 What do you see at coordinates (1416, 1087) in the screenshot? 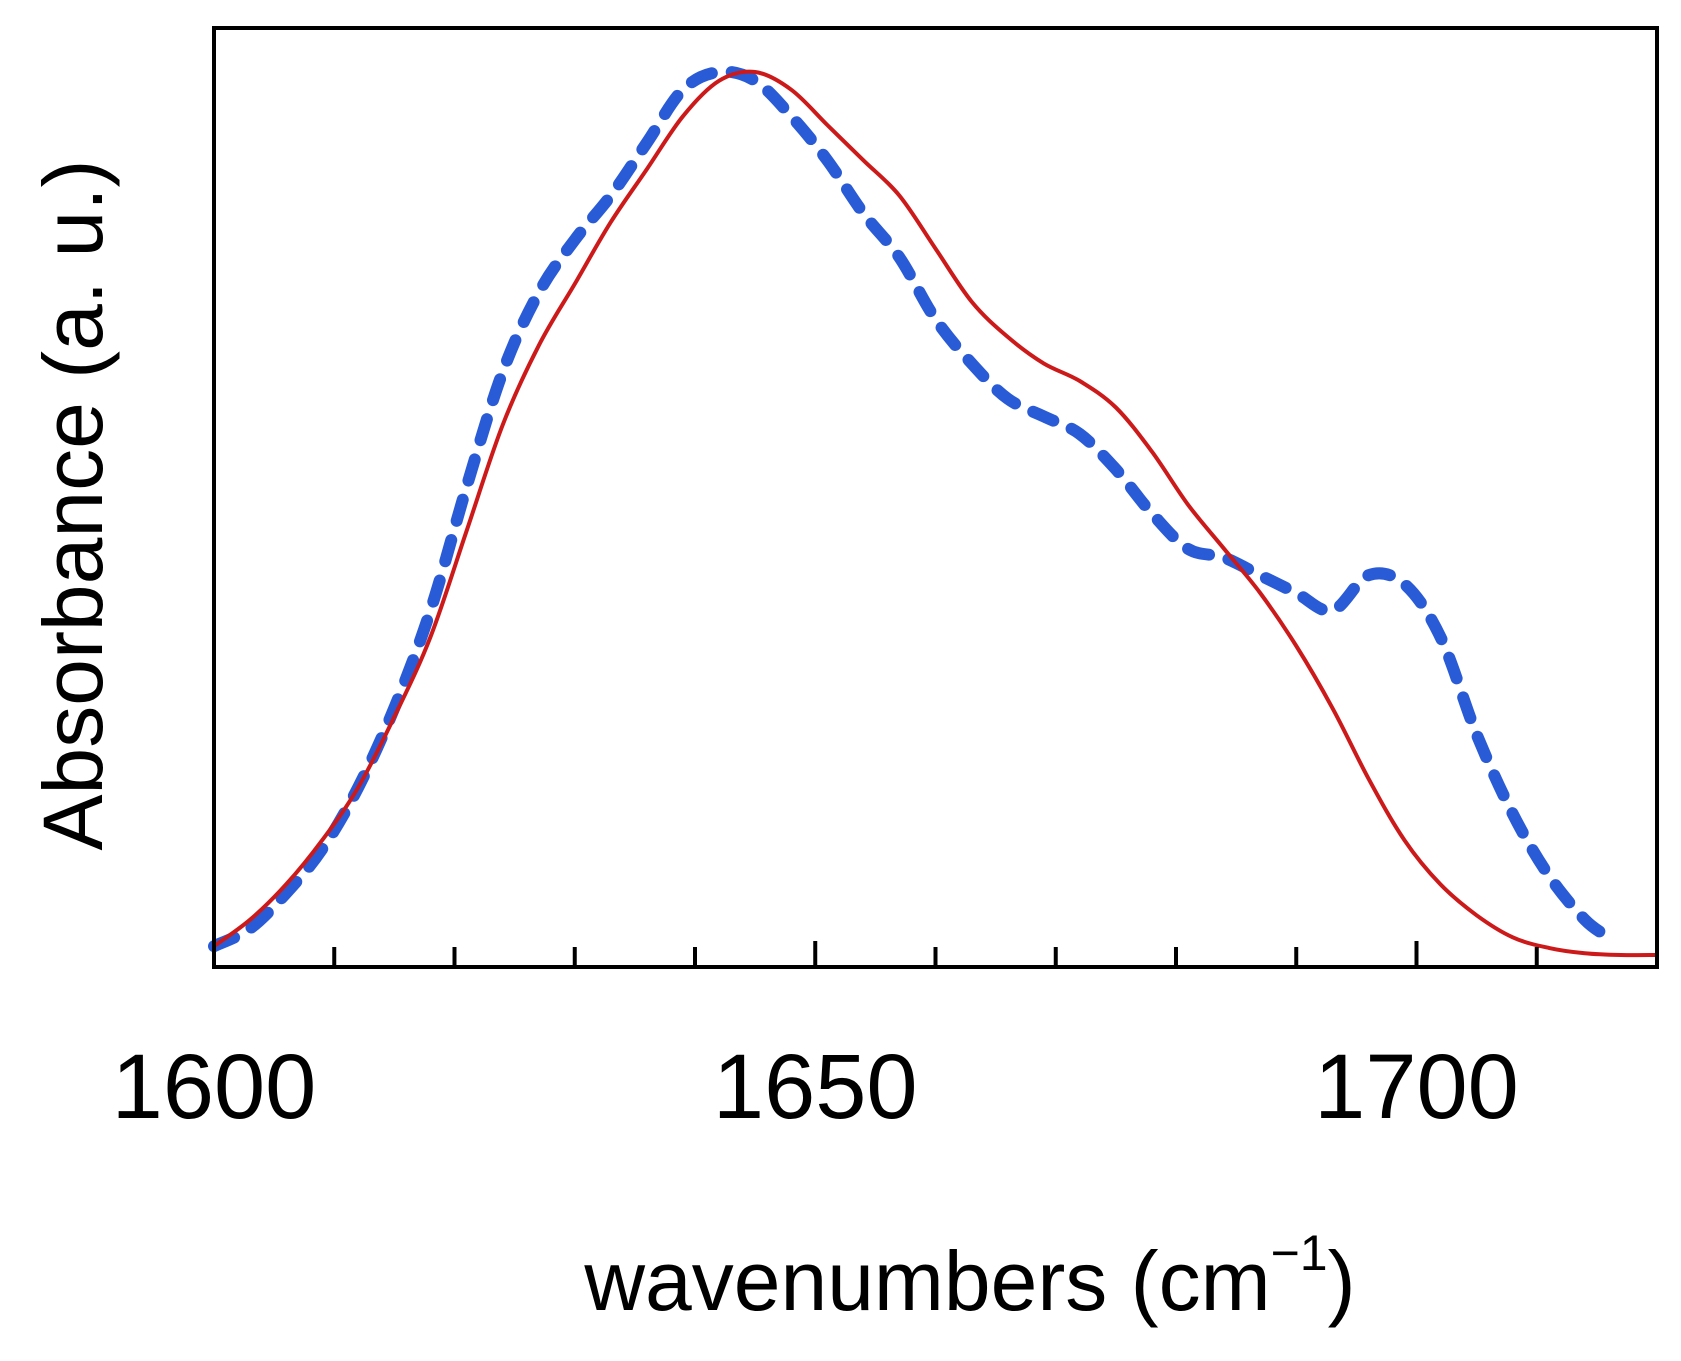
I see `x-tick-label-1700: 1700` at bounding box center [1416, 1087].